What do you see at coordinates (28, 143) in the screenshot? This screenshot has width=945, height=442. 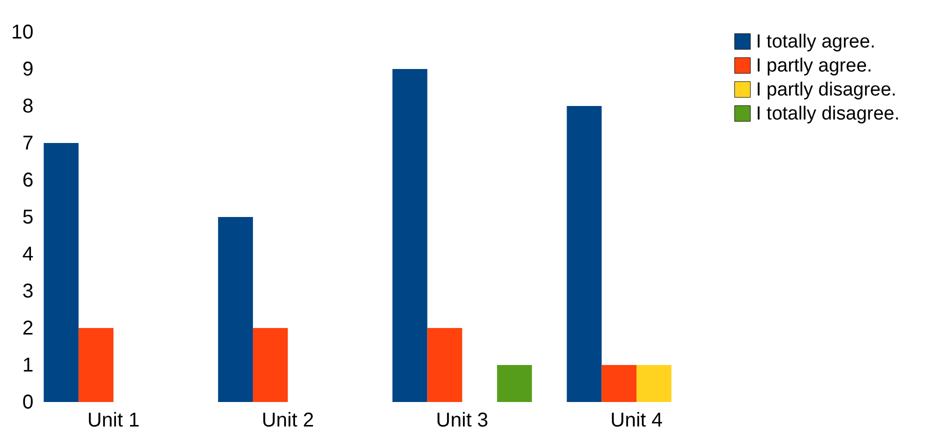 I see `y-tick-label: 7` at bounding box center [28, 143].